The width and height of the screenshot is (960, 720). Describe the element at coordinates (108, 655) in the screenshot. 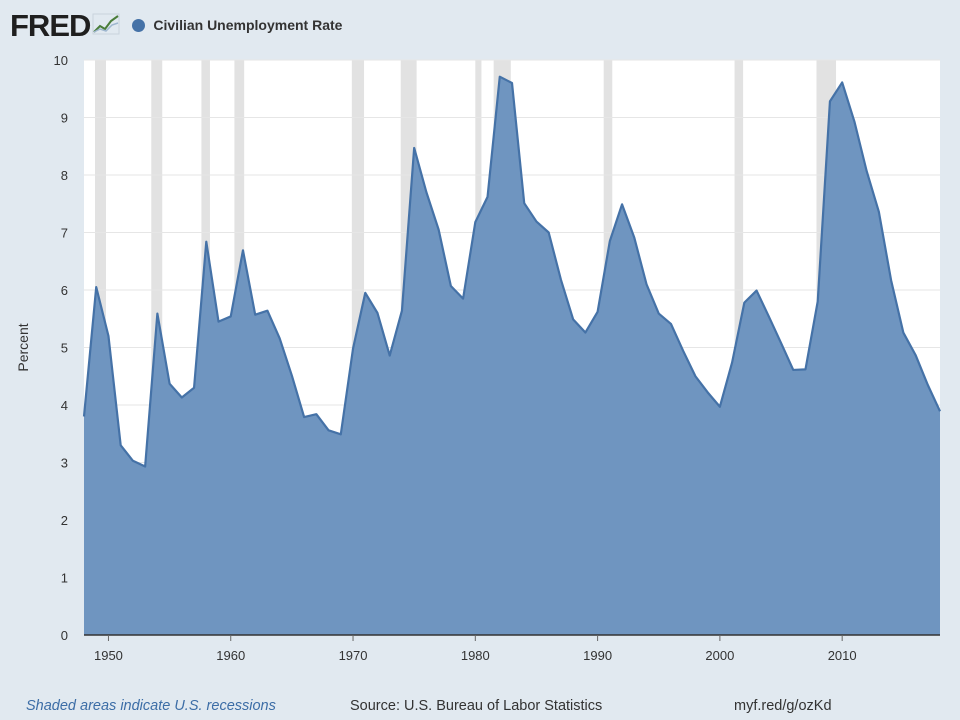

I see `x-tick-label: 1950` at that location.